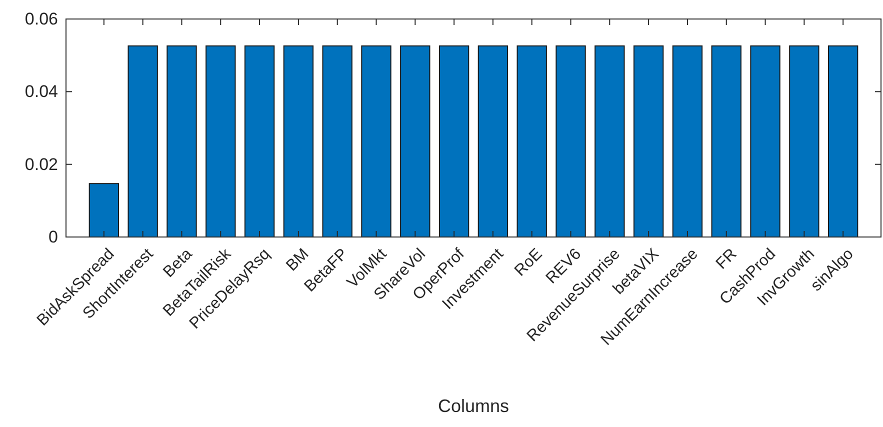  Describe the element at coordinates (41, 164) in the screenshot. I see `y-tick-label: 0.02` at that location.